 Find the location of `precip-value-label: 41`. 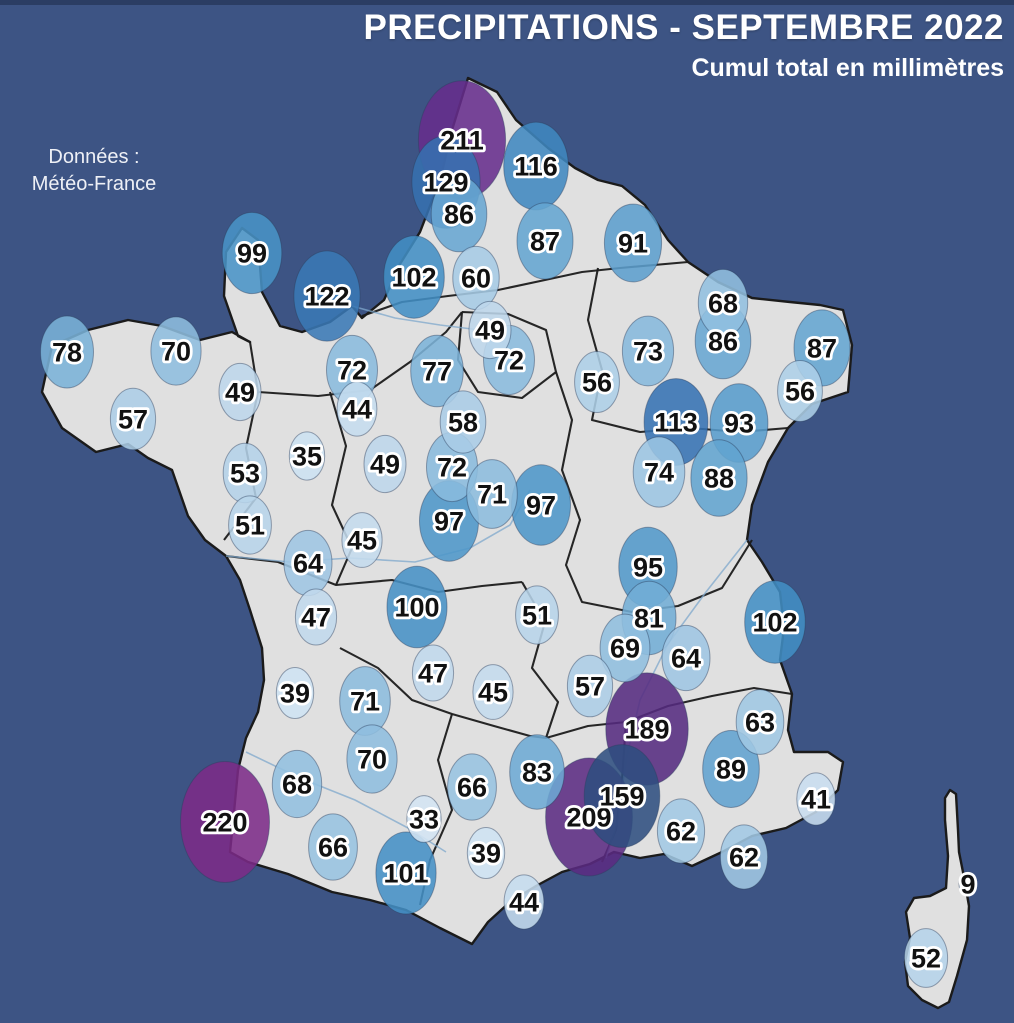

precip-value-label: 41 is located at coordinates (816, 800).